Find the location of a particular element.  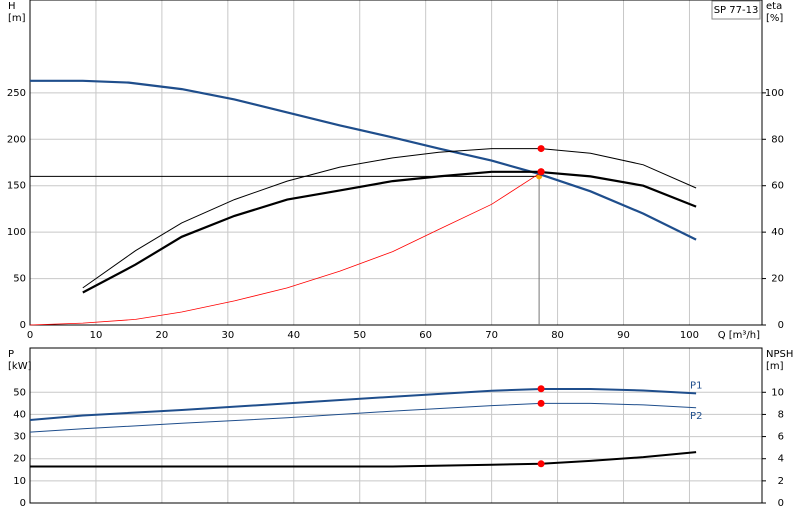

y-tick-label: 10 is located at coordinates (19, 481).